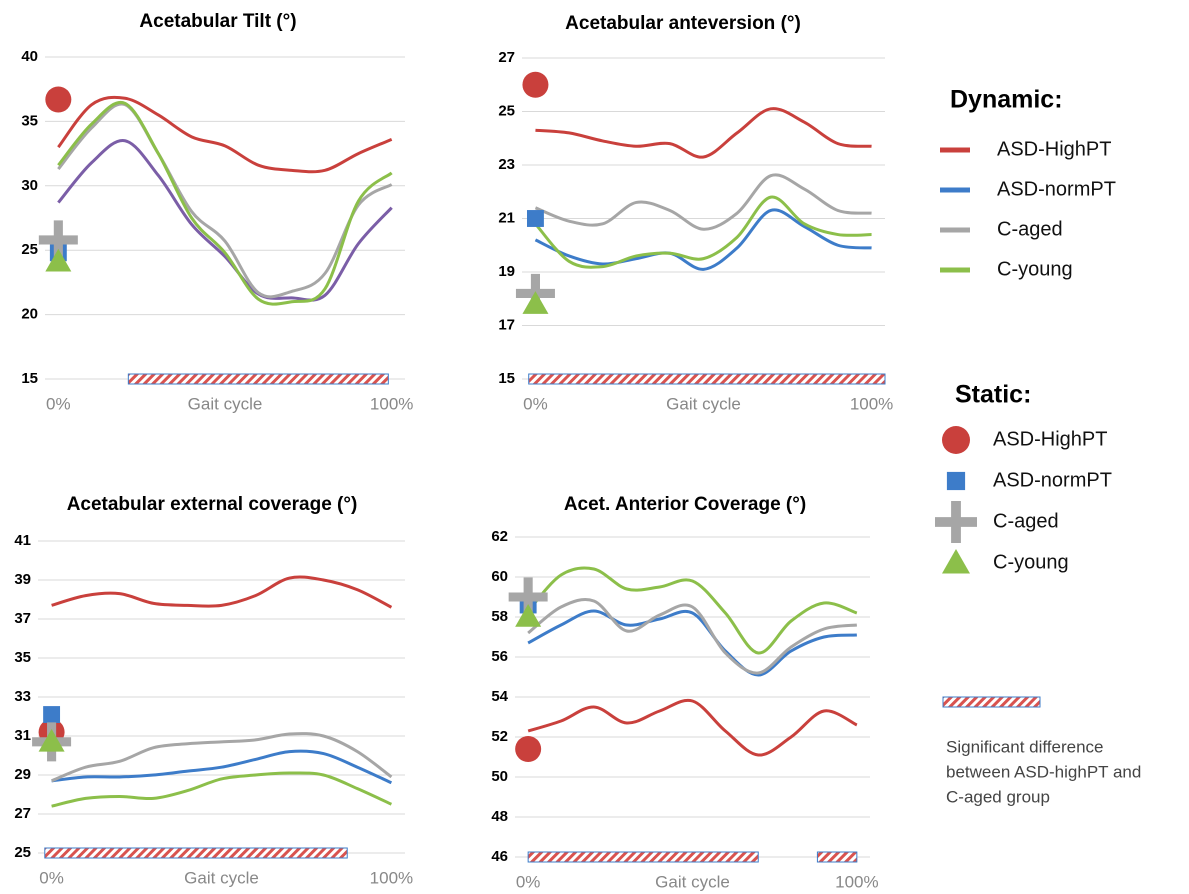 The image size is (1189, 894). Describe the element at coordinates (506, 217) in the screenshot. I see `y-tick-label: 21` at that location.